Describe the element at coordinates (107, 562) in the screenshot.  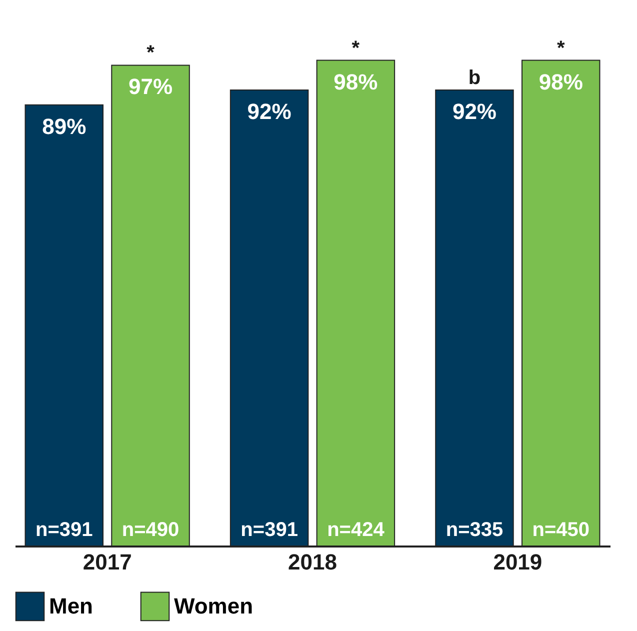
I see `x-tick-label: 2017` at that location.